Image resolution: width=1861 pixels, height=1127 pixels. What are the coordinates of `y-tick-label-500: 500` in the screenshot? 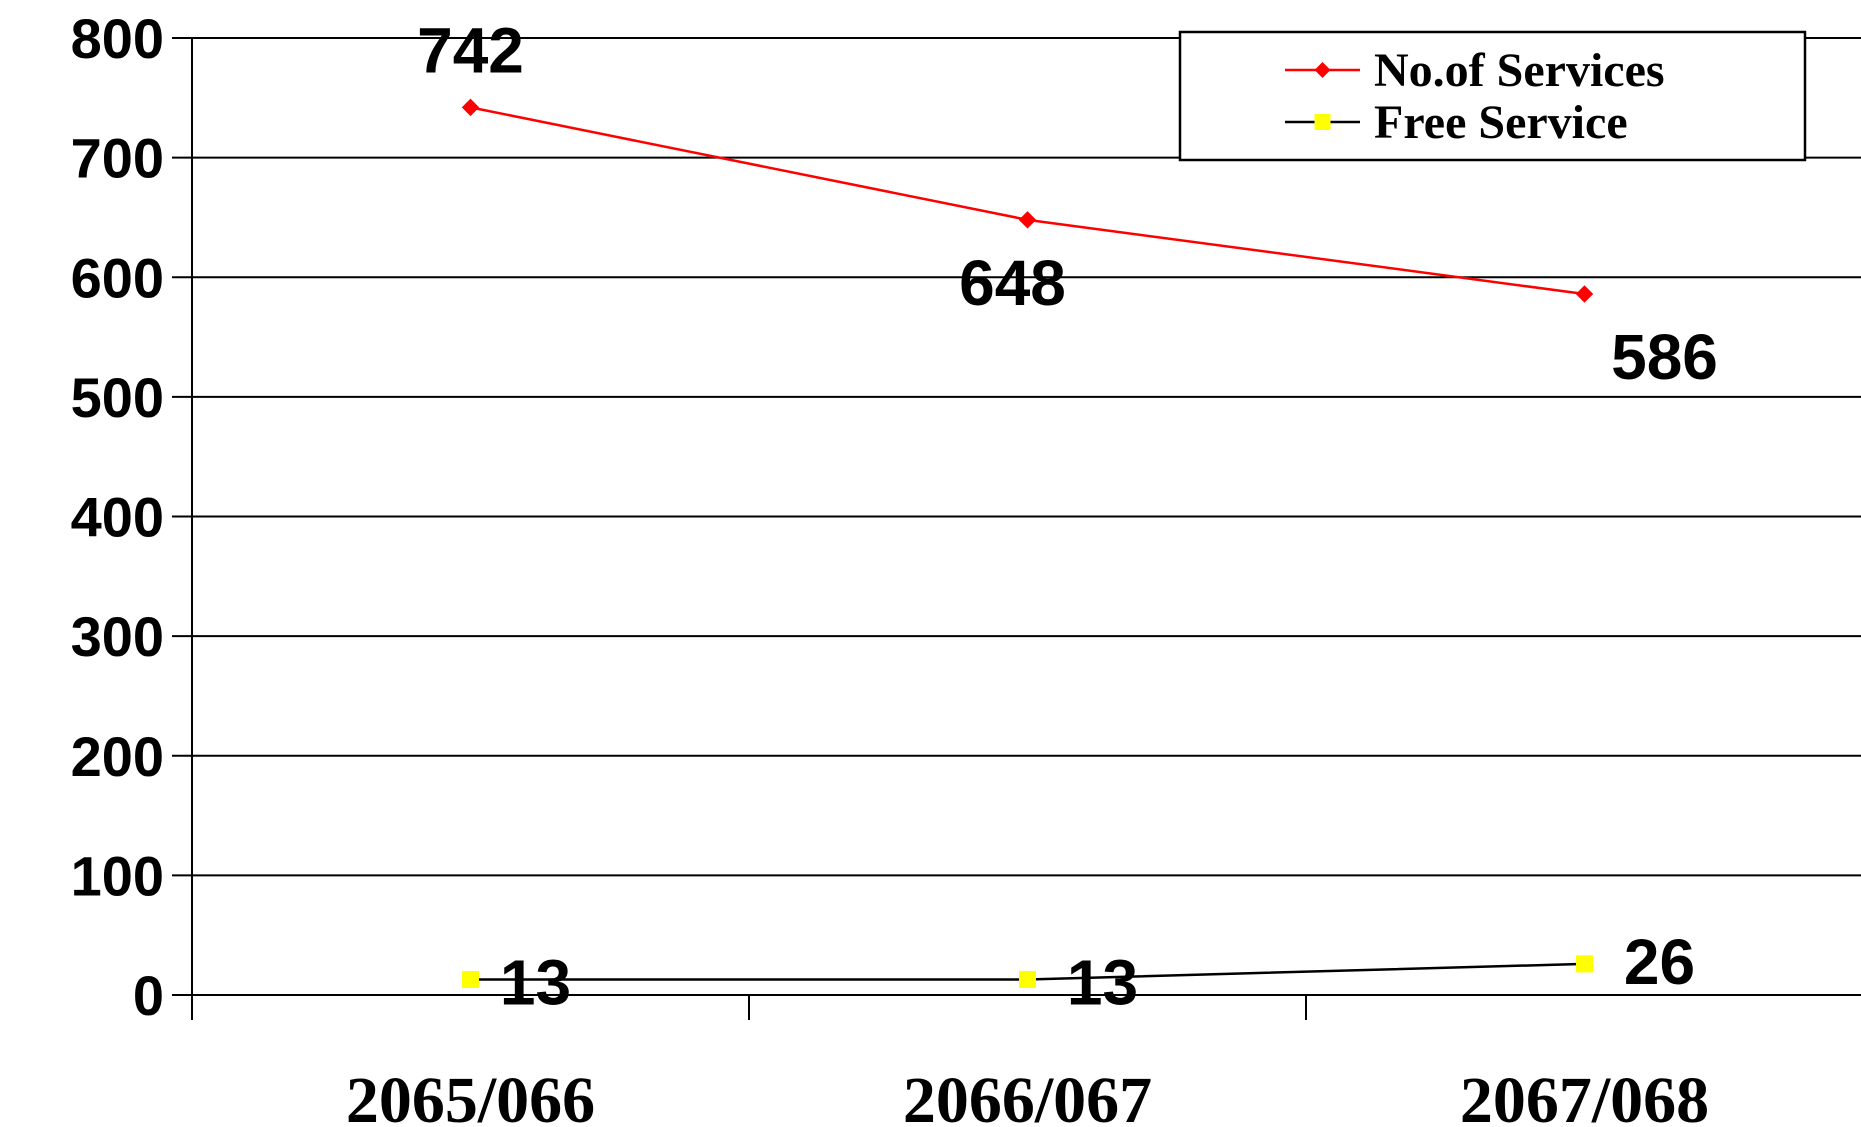 It's located at (117, 397).